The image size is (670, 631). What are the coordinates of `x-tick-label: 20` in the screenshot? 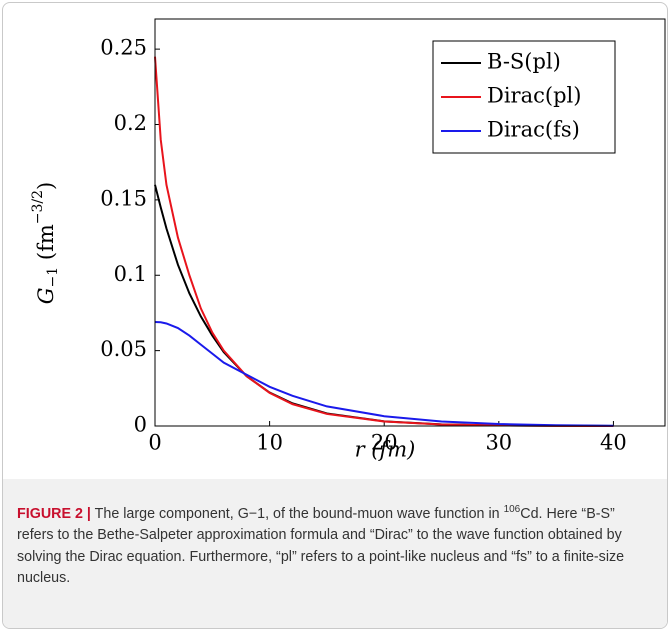 It's located at (384, 443).